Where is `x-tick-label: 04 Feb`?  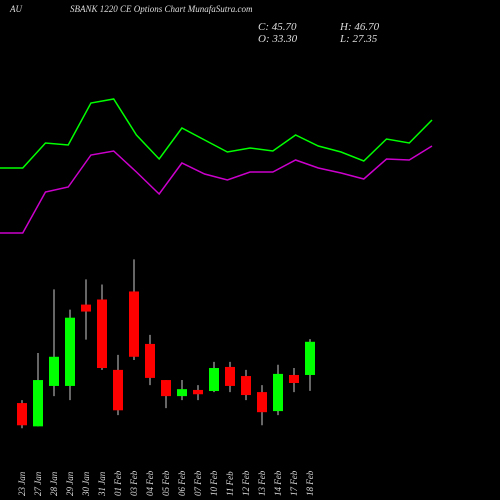
x-tick-label: 04 Feb is located at coordinates (150, 483).